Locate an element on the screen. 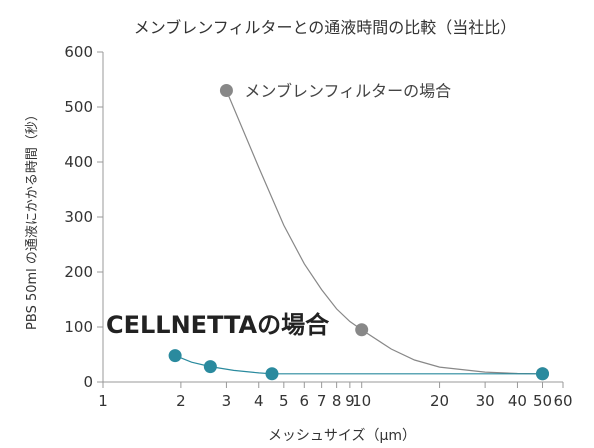 The height and width of the screenshot is (448, 594). x-axis-label: メッシュサイズ（μm） is located at coordinates (342, 436).